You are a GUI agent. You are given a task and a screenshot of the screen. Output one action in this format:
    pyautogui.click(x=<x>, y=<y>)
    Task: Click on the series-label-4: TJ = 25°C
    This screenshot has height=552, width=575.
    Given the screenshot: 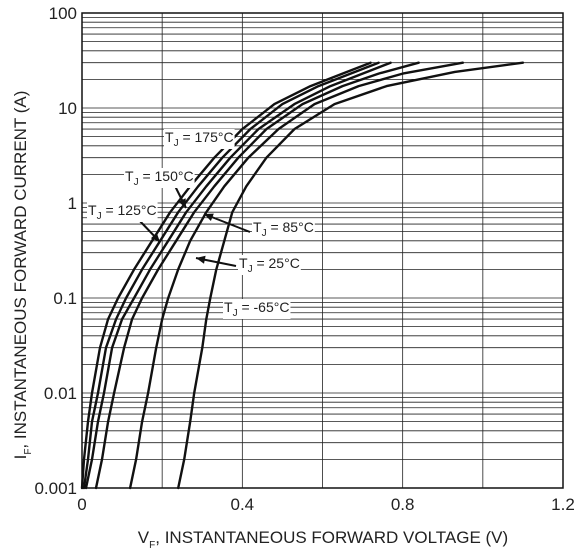 What is the action you would take?
    pyautogui.click(x=269, y=265)
    